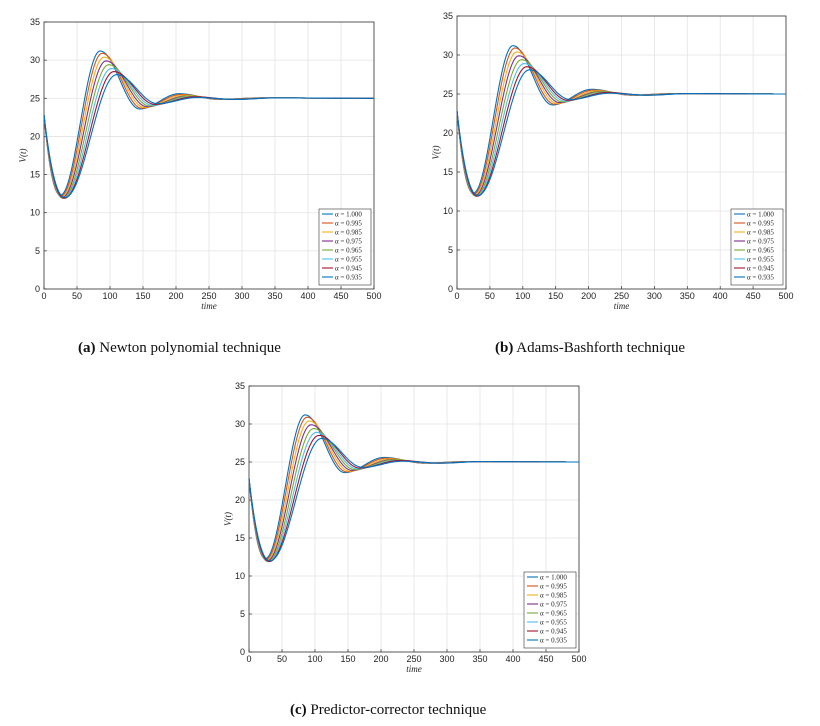 The width and height of the screenshot is (820, 726). What do you see at coordinates (179, 348) in the screenshot?
I see `caption-a: (a) Newton polynomial technique` at bounding box center [179, 348].